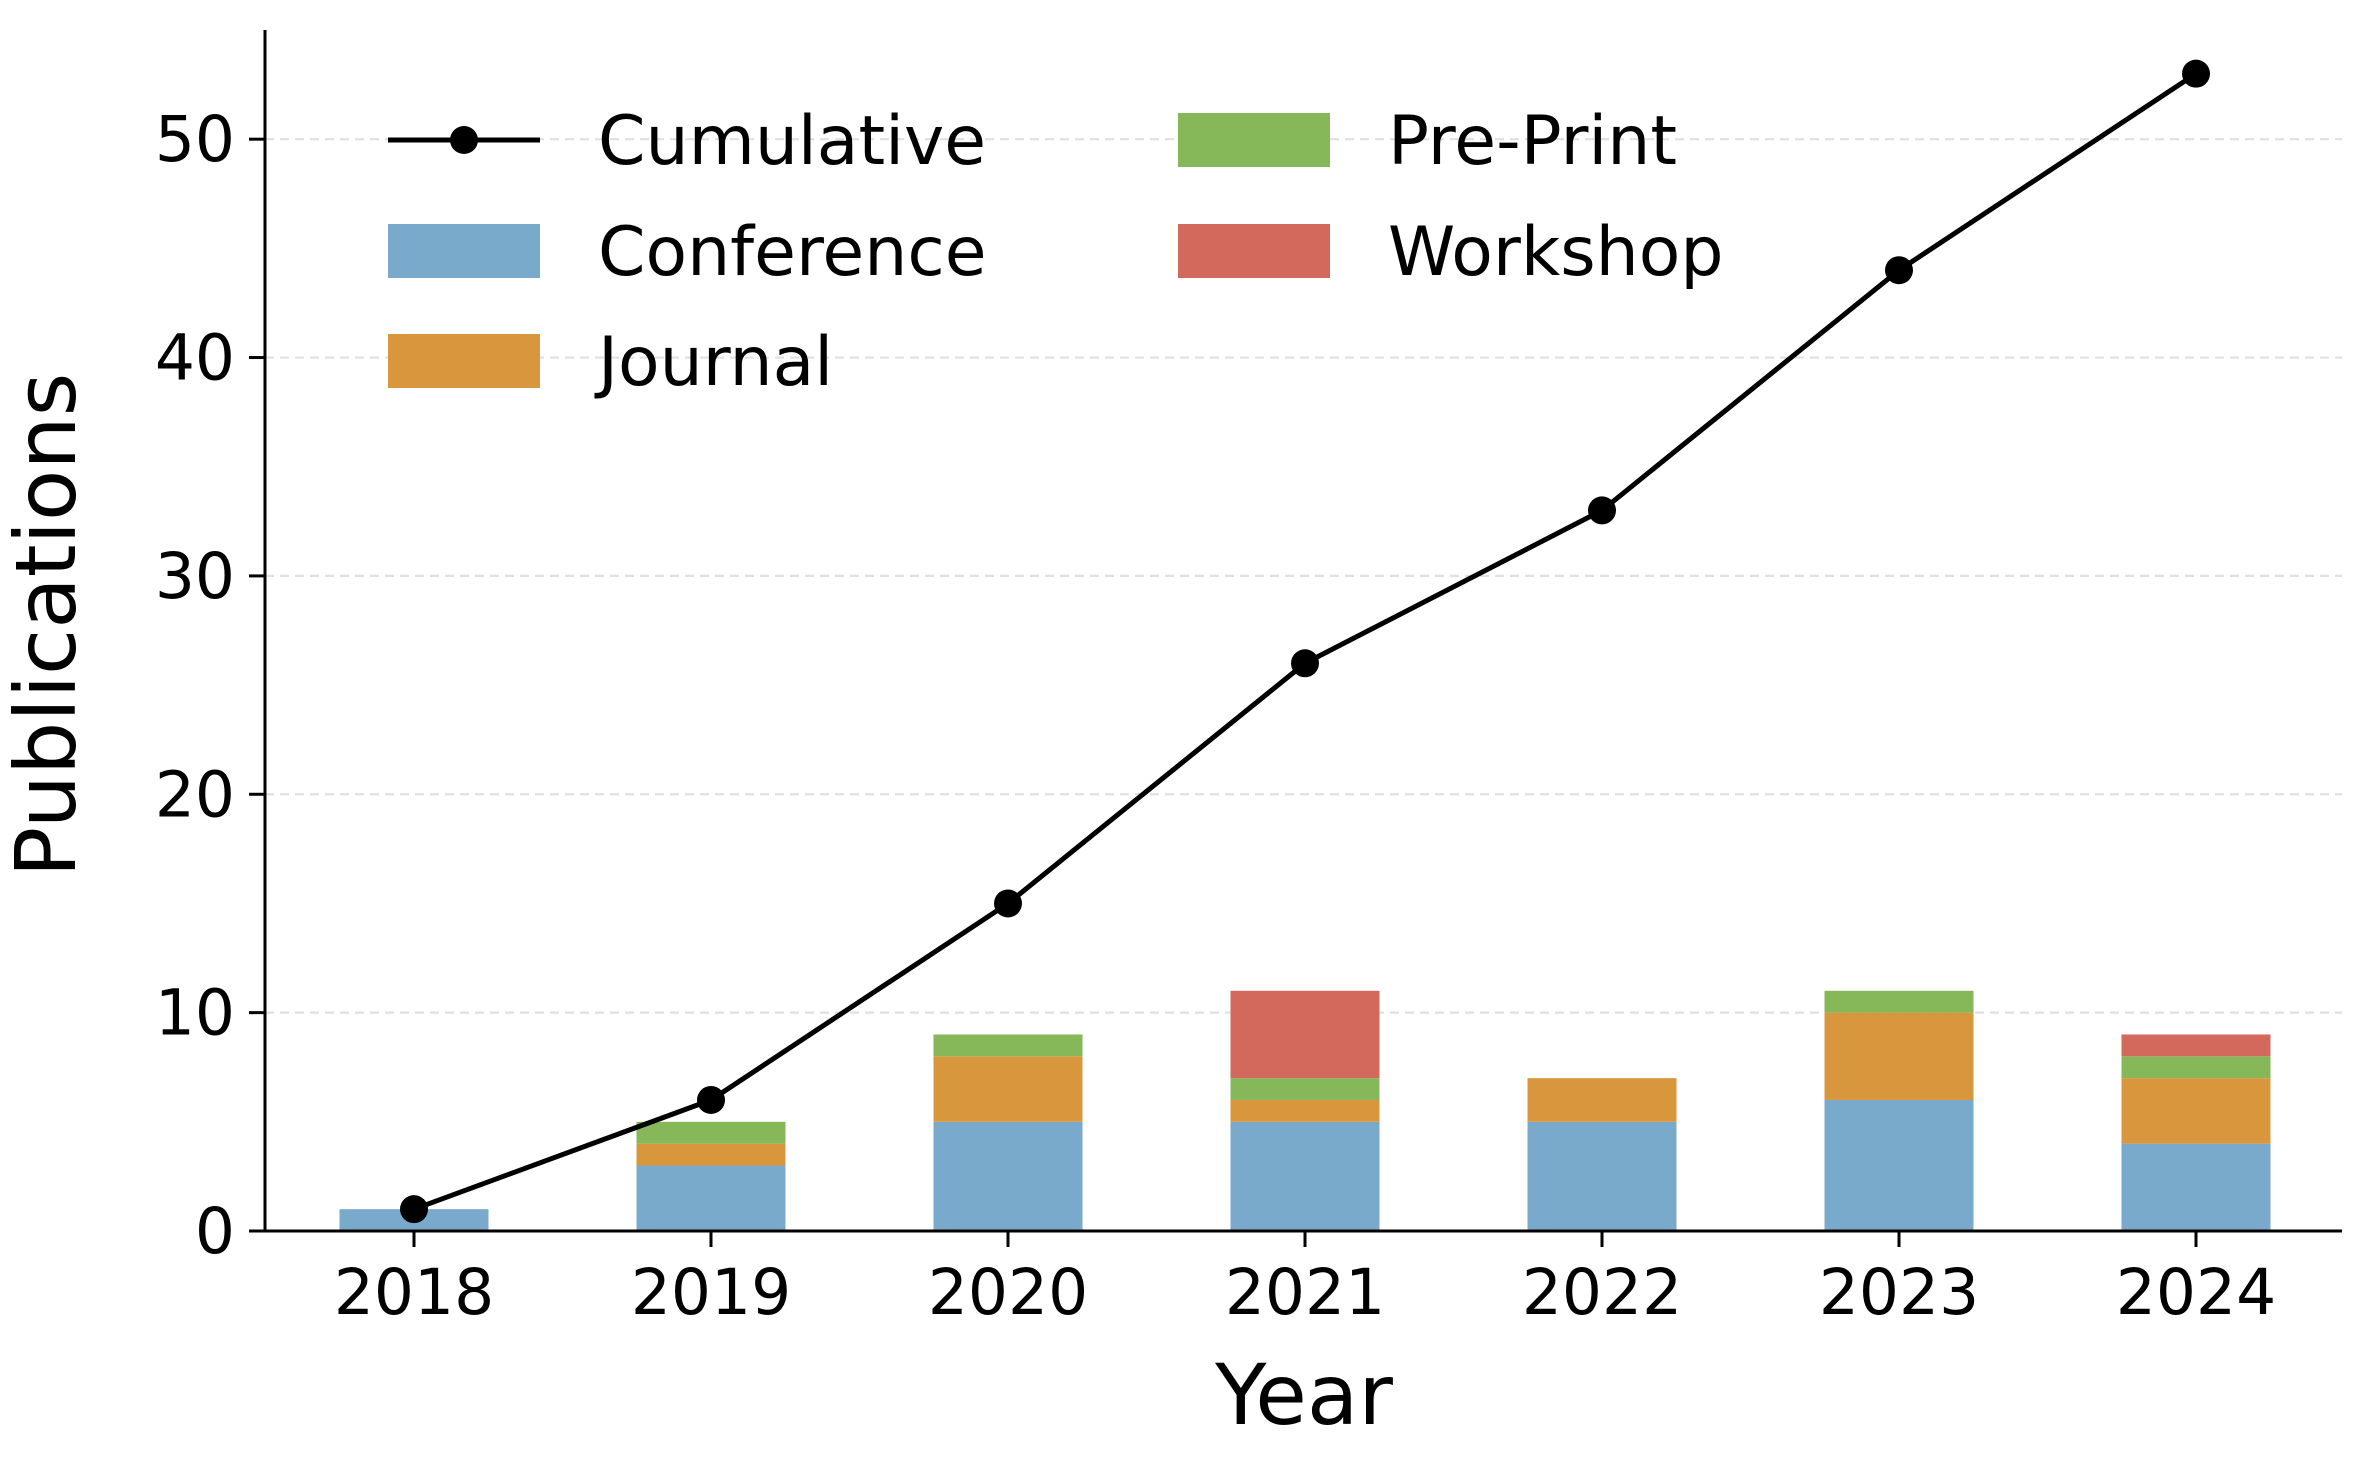 This screenshot has width=2372, height=1473. What do you see at coordinates (2196, 1111) in the screenshot?
I see `bar-journal-2024` at bounding box center [2196, 1111].